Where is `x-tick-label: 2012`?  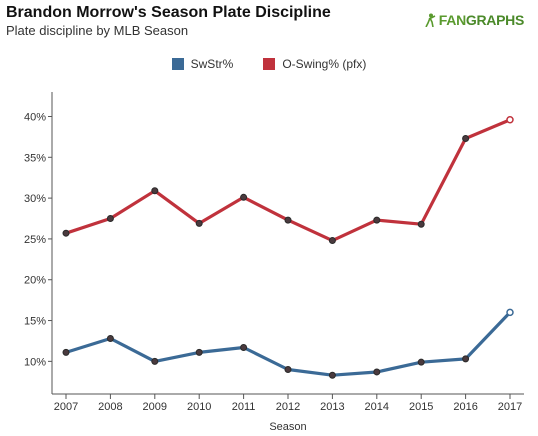
x-tick-label: 2012 is located at coordinates (288, 407).